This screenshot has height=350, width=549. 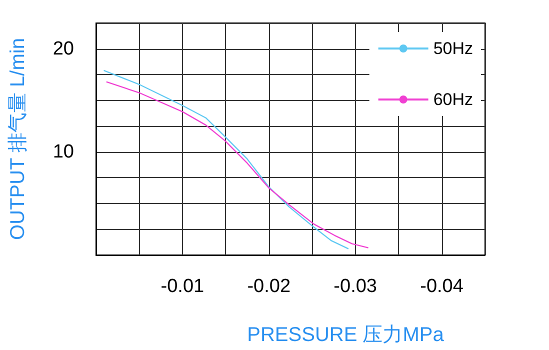 I want to click on y-tick-label: 10, so click(x=63, y=151).